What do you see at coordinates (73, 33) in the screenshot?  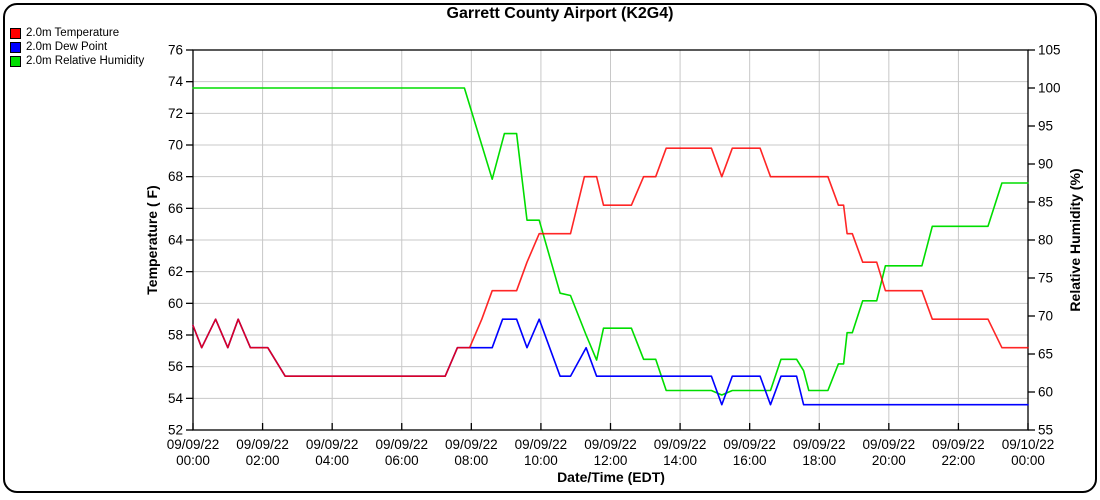 I see `legend-label-temperature: 2.0m Temperature` at bounding box center [73, 33].